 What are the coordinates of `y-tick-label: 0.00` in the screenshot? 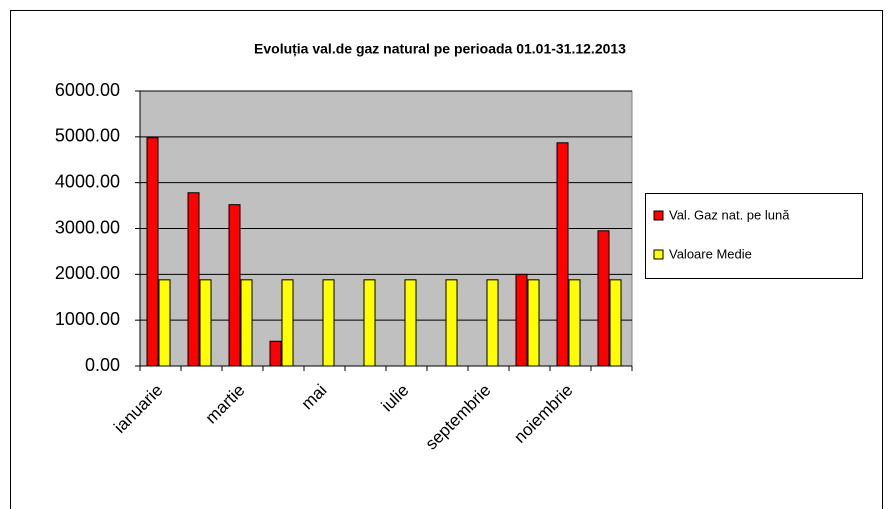 It's located at (102, 365).